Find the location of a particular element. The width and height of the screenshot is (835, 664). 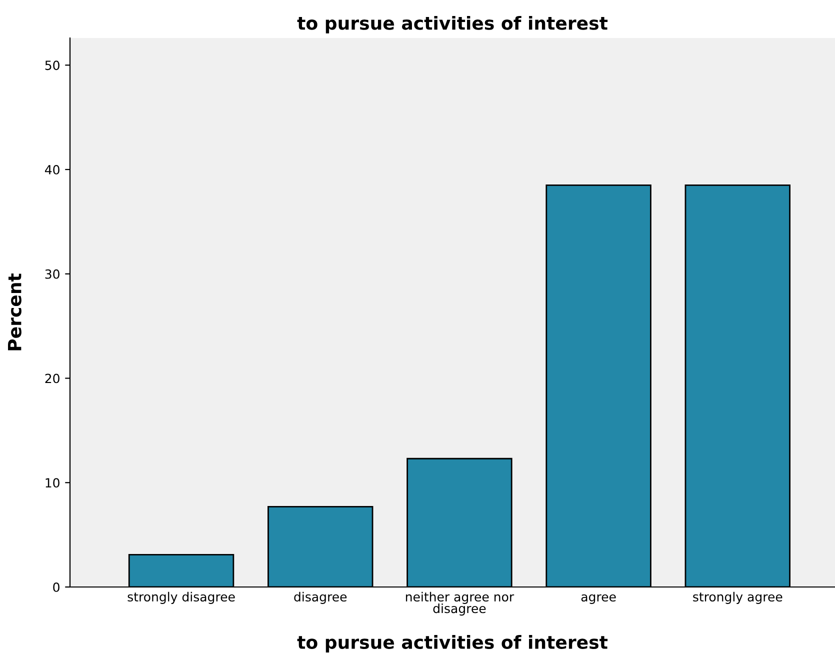

x-tick-label: strongly agree is located at coordinates (737, 598).